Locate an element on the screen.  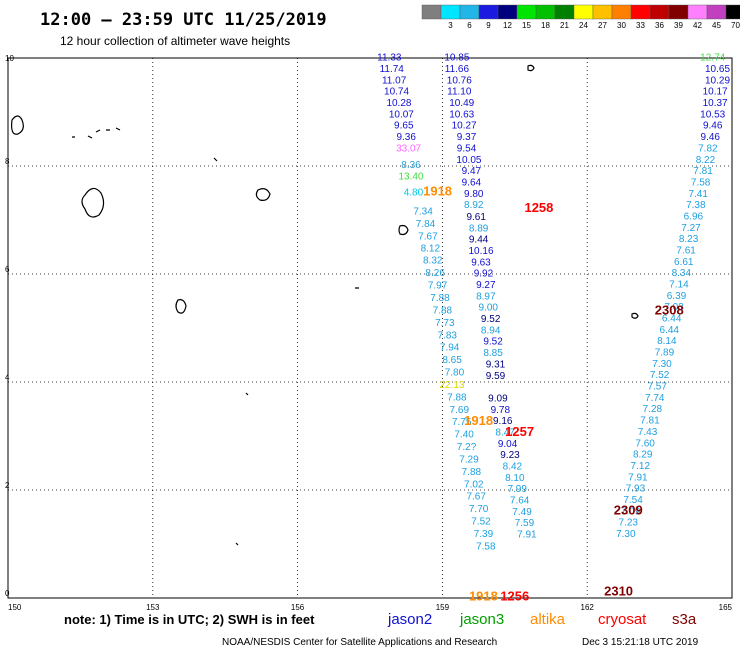
lat-tick-label: 2 is located at coordinates (7, 485).